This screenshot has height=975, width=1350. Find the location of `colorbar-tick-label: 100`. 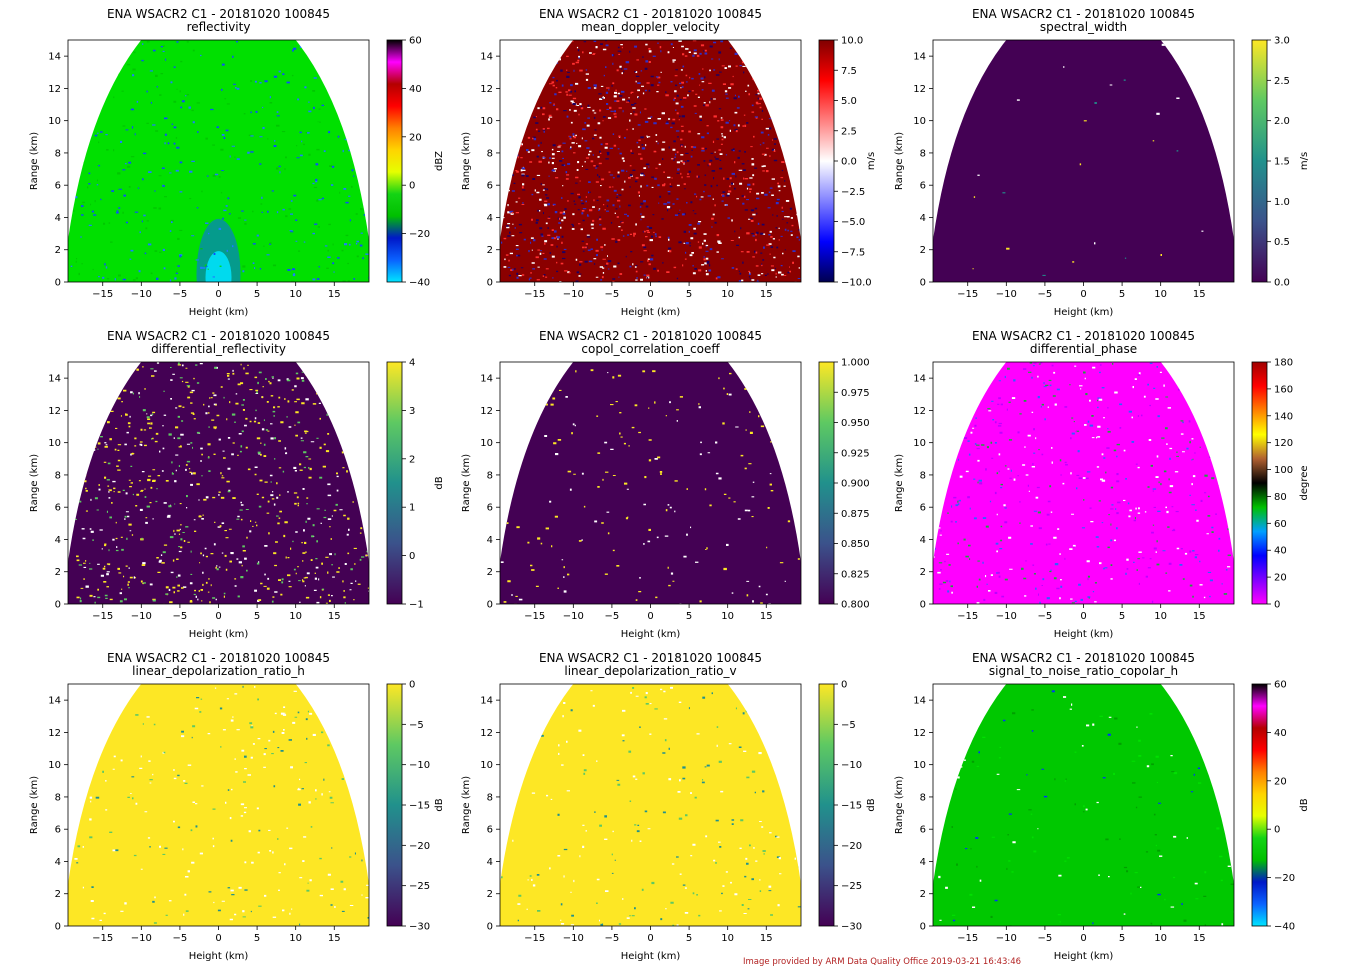

colorbar-tick-label: 100 is located at coordinates (1283, 470).